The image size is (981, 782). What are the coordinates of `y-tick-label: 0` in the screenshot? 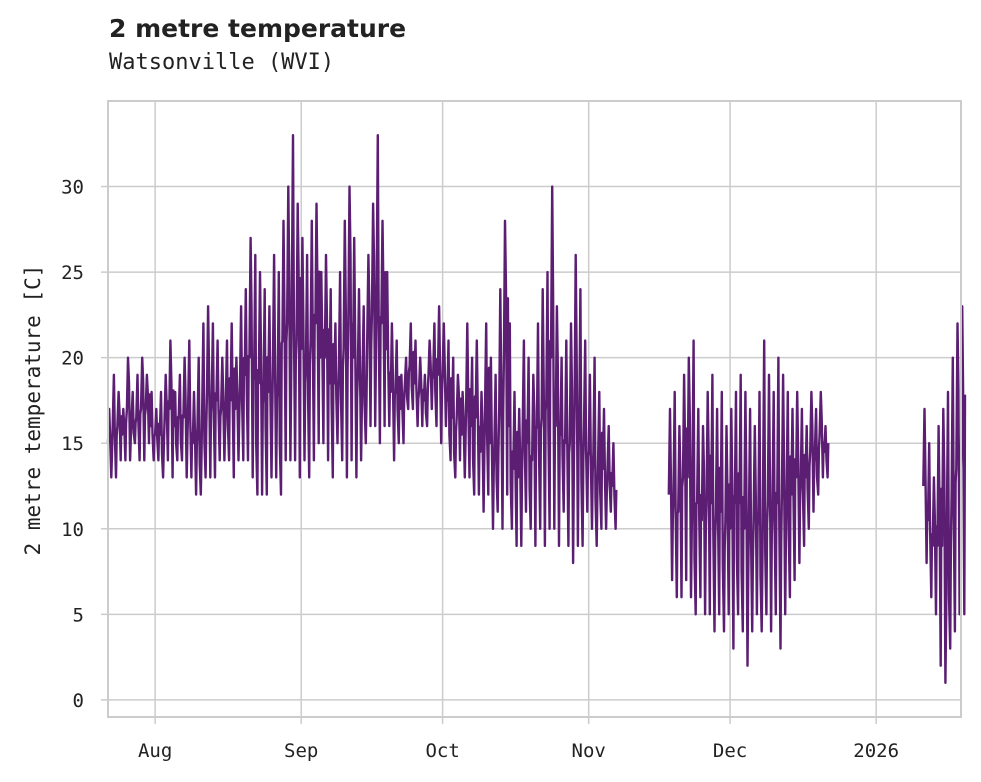 It's located at (78, 701).